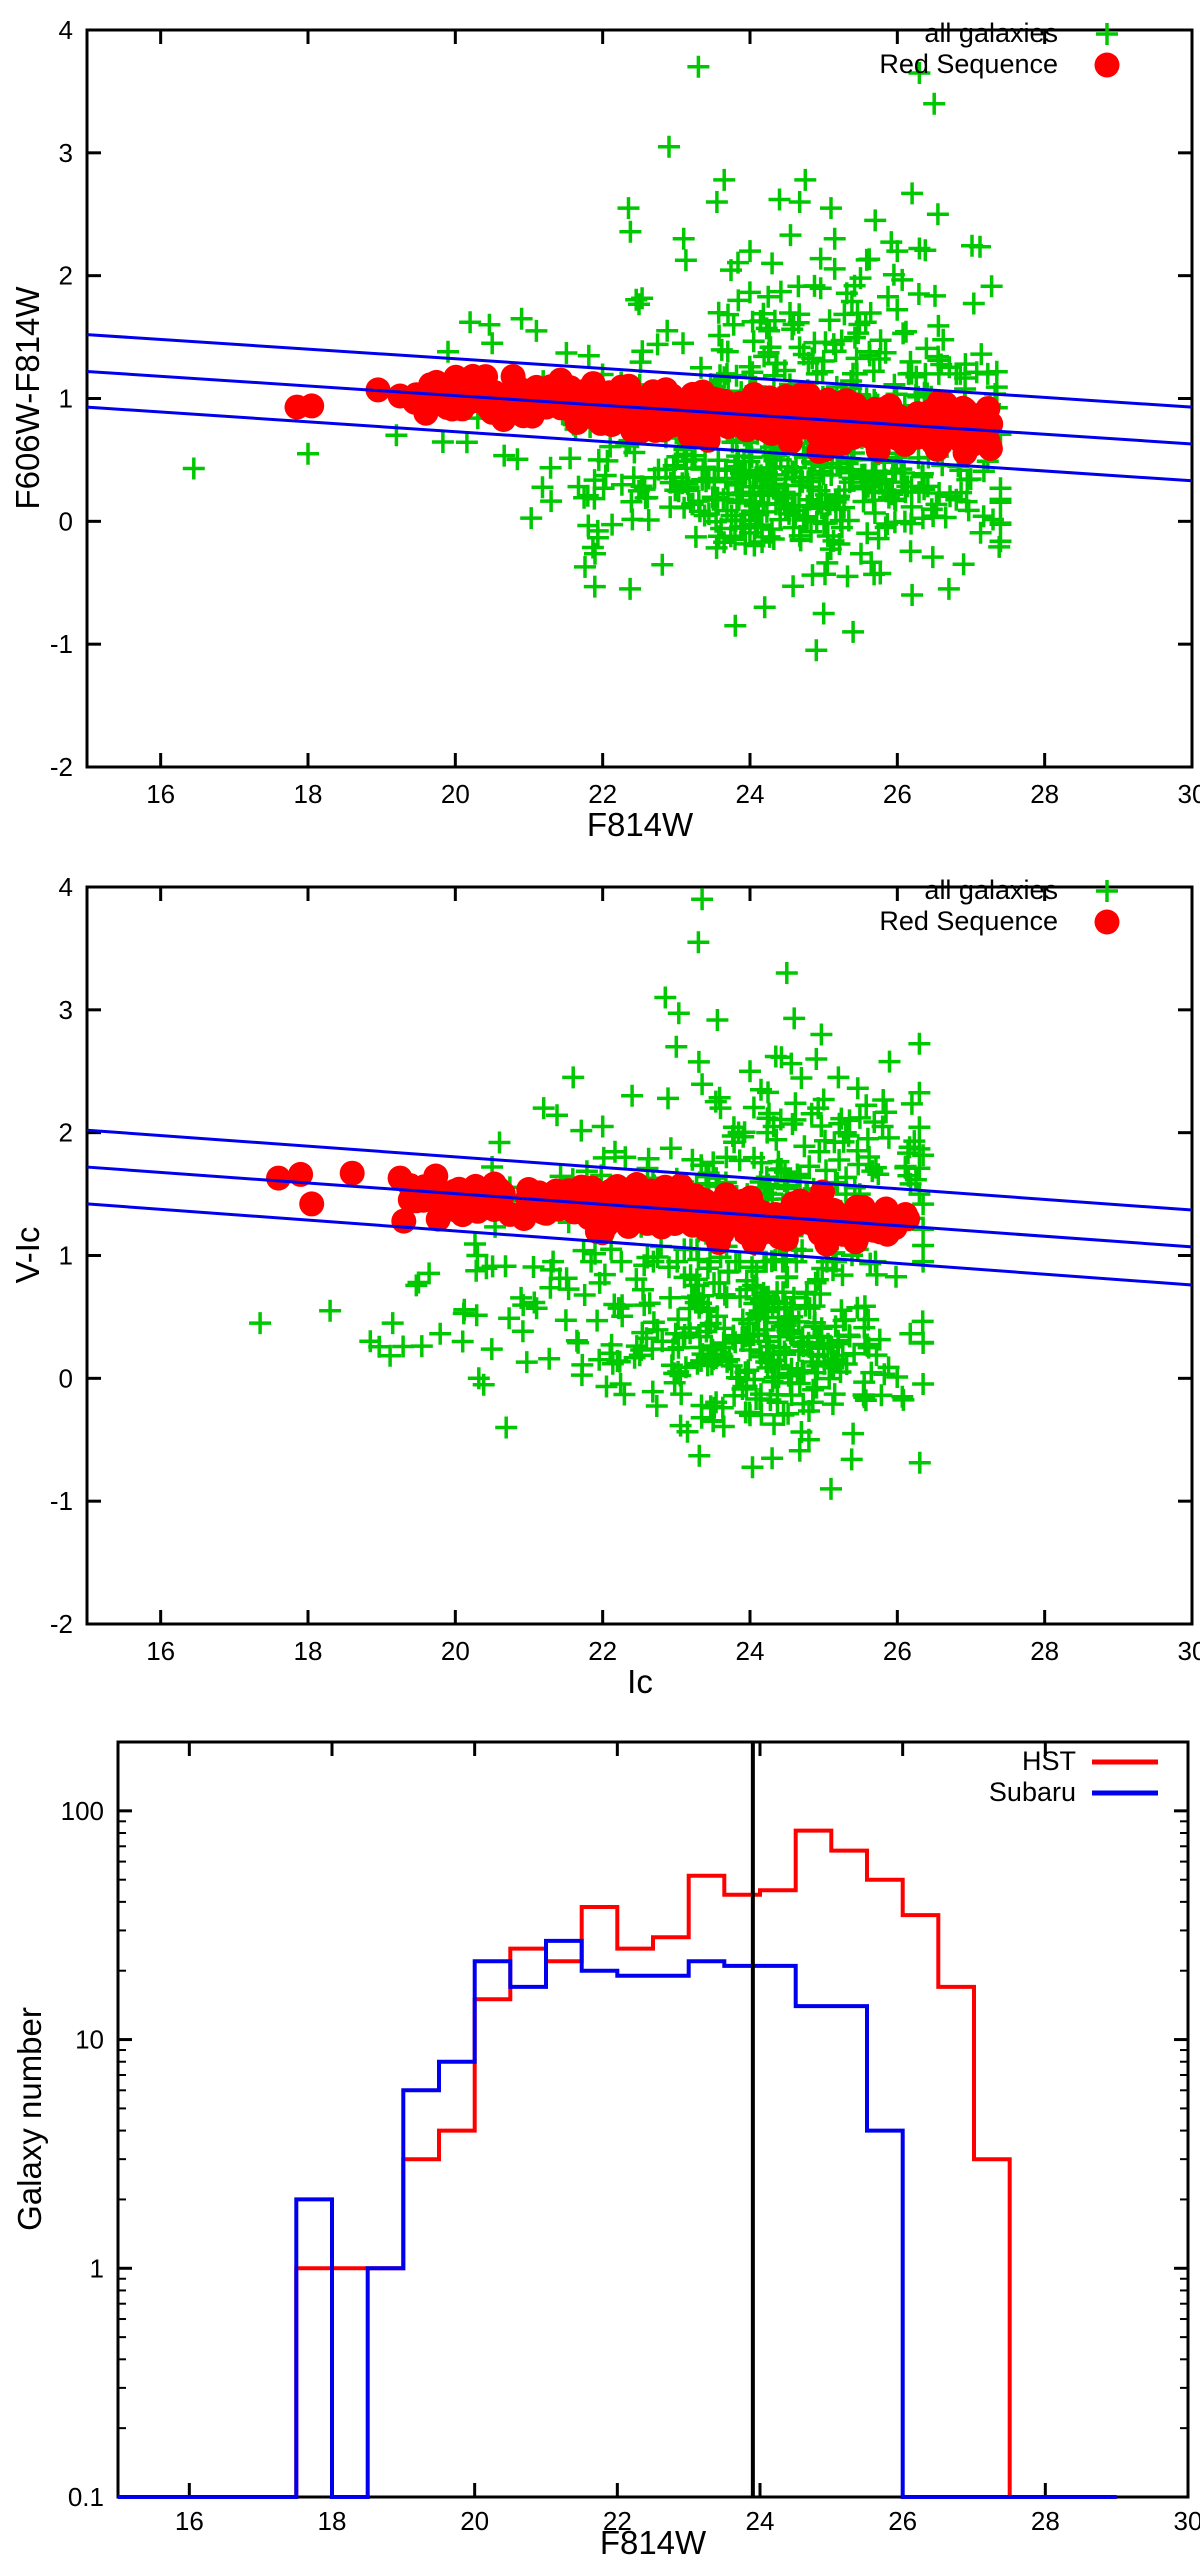  I want to click on panel3-legend: HST Subaru, so click(1074, 1777).